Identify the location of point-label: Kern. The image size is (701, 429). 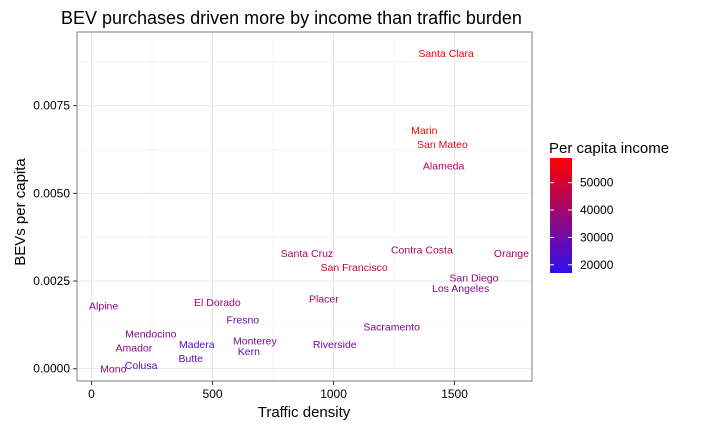
(249, 352).